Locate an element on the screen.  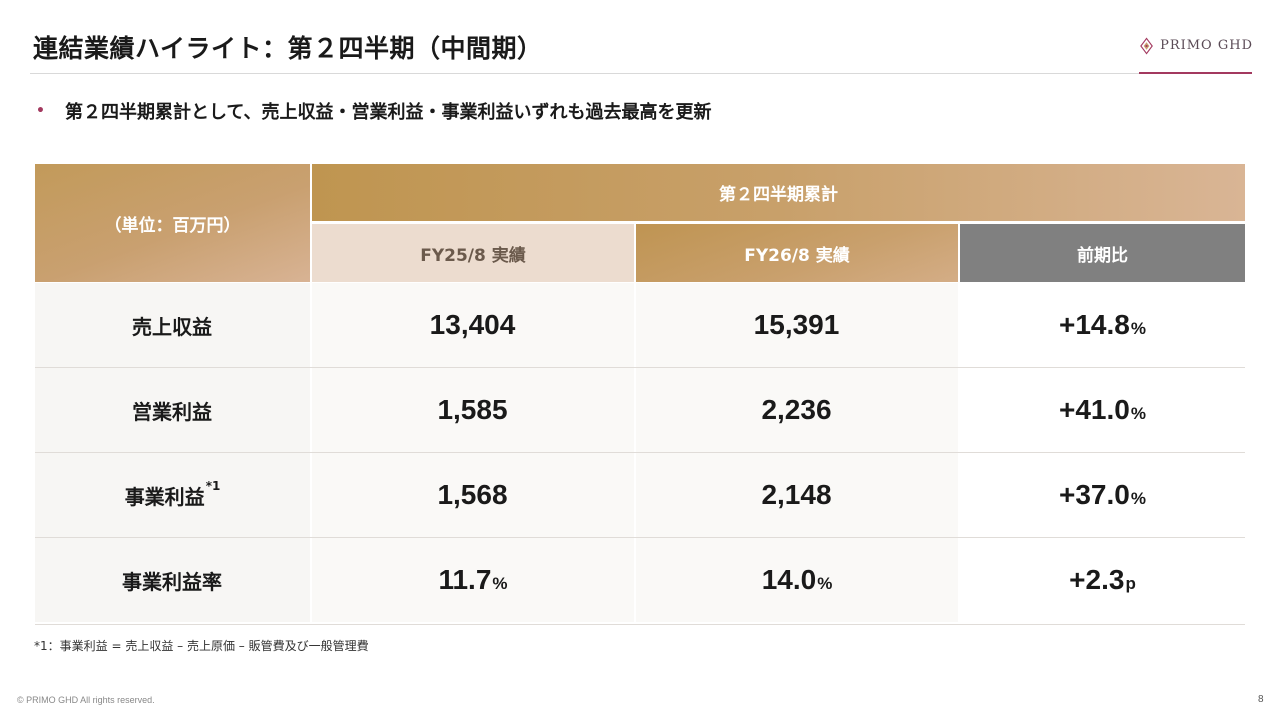
column-header-yoy: 前期比 is located at coordinates (1102, 253).